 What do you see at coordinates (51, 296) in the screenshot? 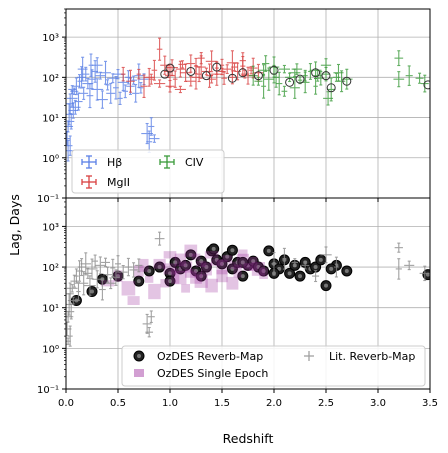
I see `bottom-y-ticks: 10⁻¹ 10⁰ 10¹ 10² 10³` at bounding box center [51, 296].